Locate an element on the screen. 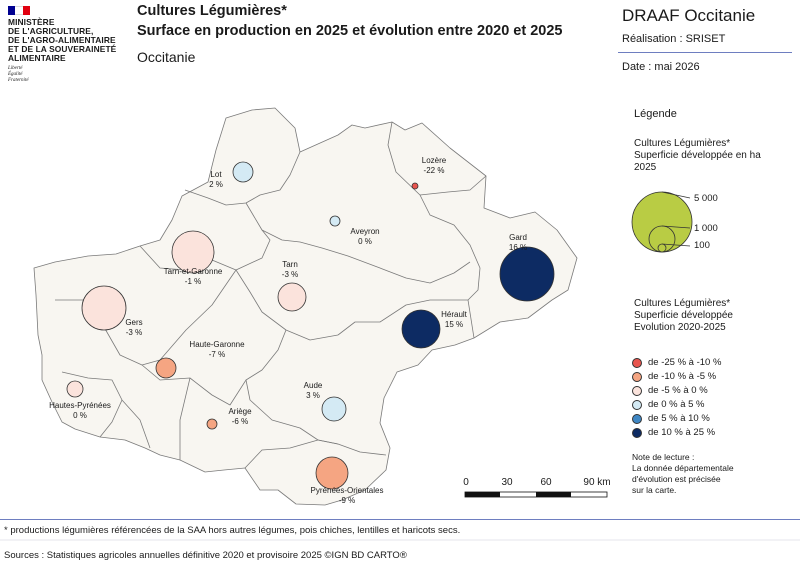 The height and width of the screenshot is (566, 800). dept-border-porientales is located at coordinates (315, 454).